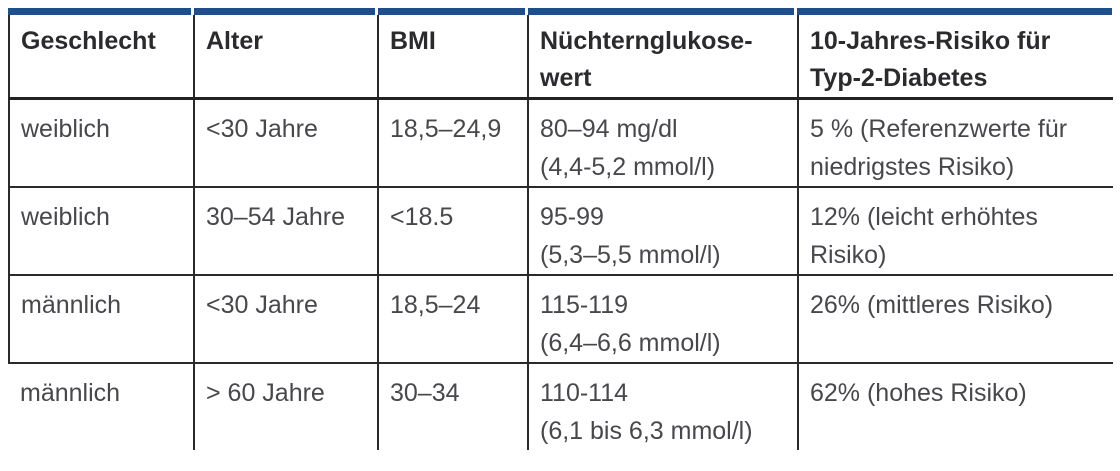  What do you see at coordinates (939, 129) in the screenshot?
I see `risiko-line: 5 % (Referenzwerte für` at bounding box center [939, 129].